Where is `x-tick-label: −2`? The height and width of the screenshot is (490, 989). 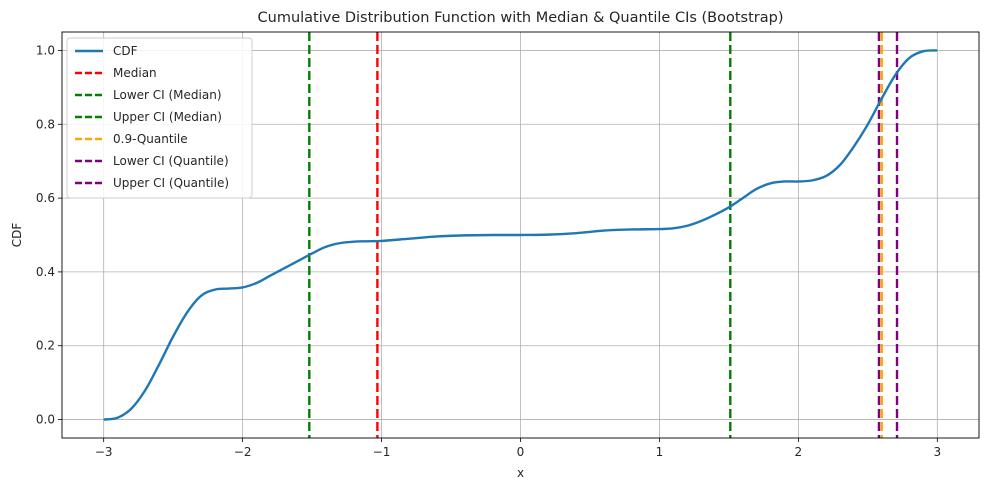
x-tick-label: −2 is located at coordinates (243, 452).